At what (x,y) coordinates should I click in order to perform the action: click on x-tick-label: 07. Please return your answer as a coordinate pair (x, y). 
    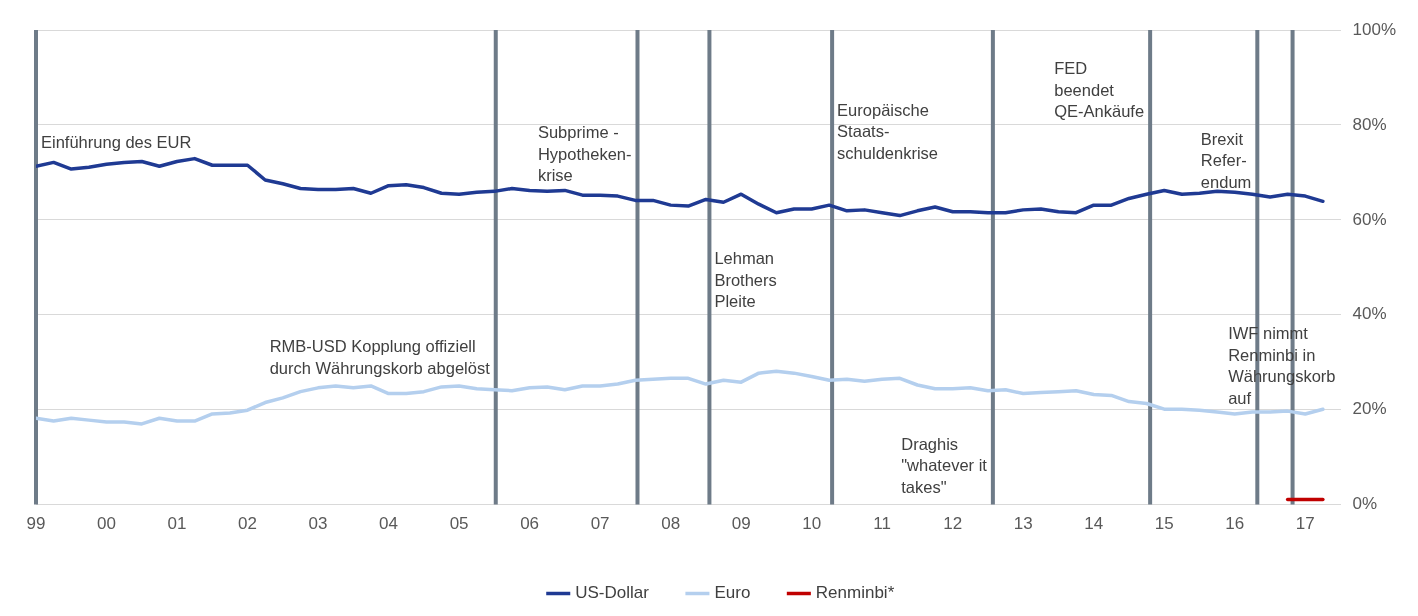
    Looking at the image, I should click on (600, 524).